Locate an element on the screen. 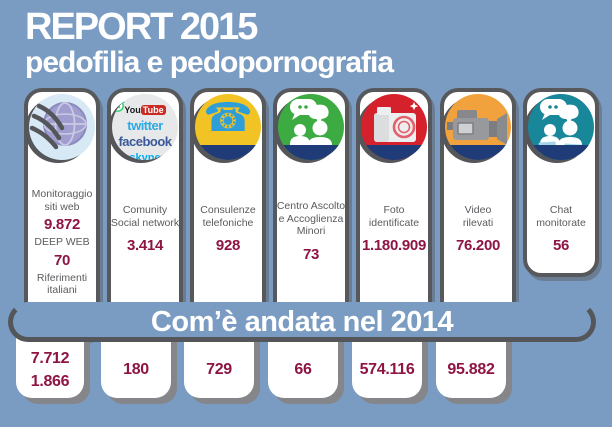 The width and height of the screenshot is (612, 427). value-2015: 76.200 is located at coordinates (478, 246).